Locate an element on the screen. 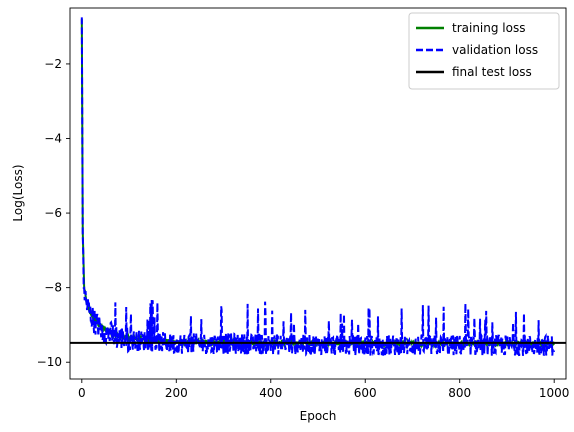  legend-box is located at coordinates (484, 51).